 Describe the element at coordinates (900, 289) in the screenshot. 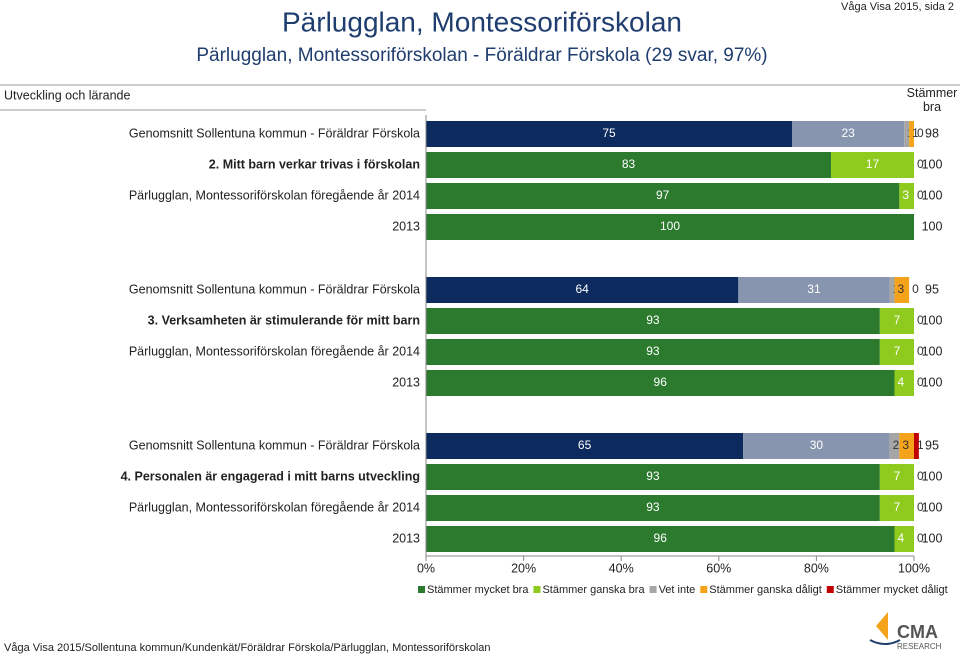

I see `value-label: 3` at that location.